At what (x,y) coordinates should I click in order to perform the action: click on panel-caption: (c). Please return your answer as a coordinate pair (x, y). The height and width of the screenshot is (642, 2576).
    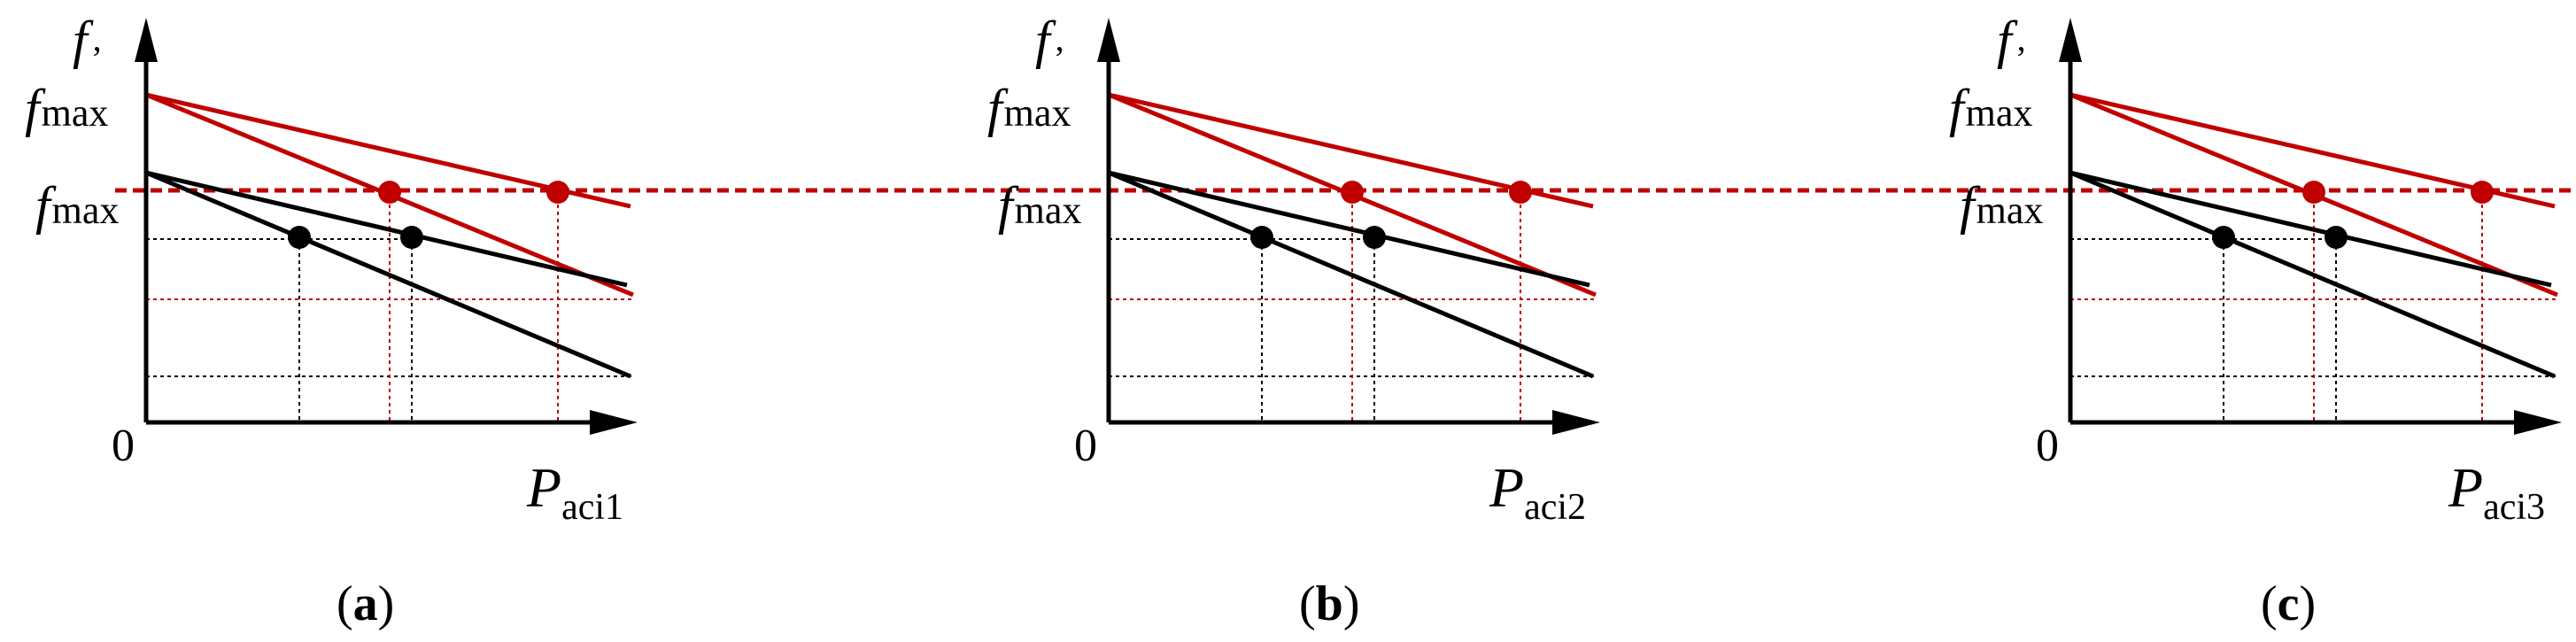
    Looking at the image, I should click on (2288, 603).